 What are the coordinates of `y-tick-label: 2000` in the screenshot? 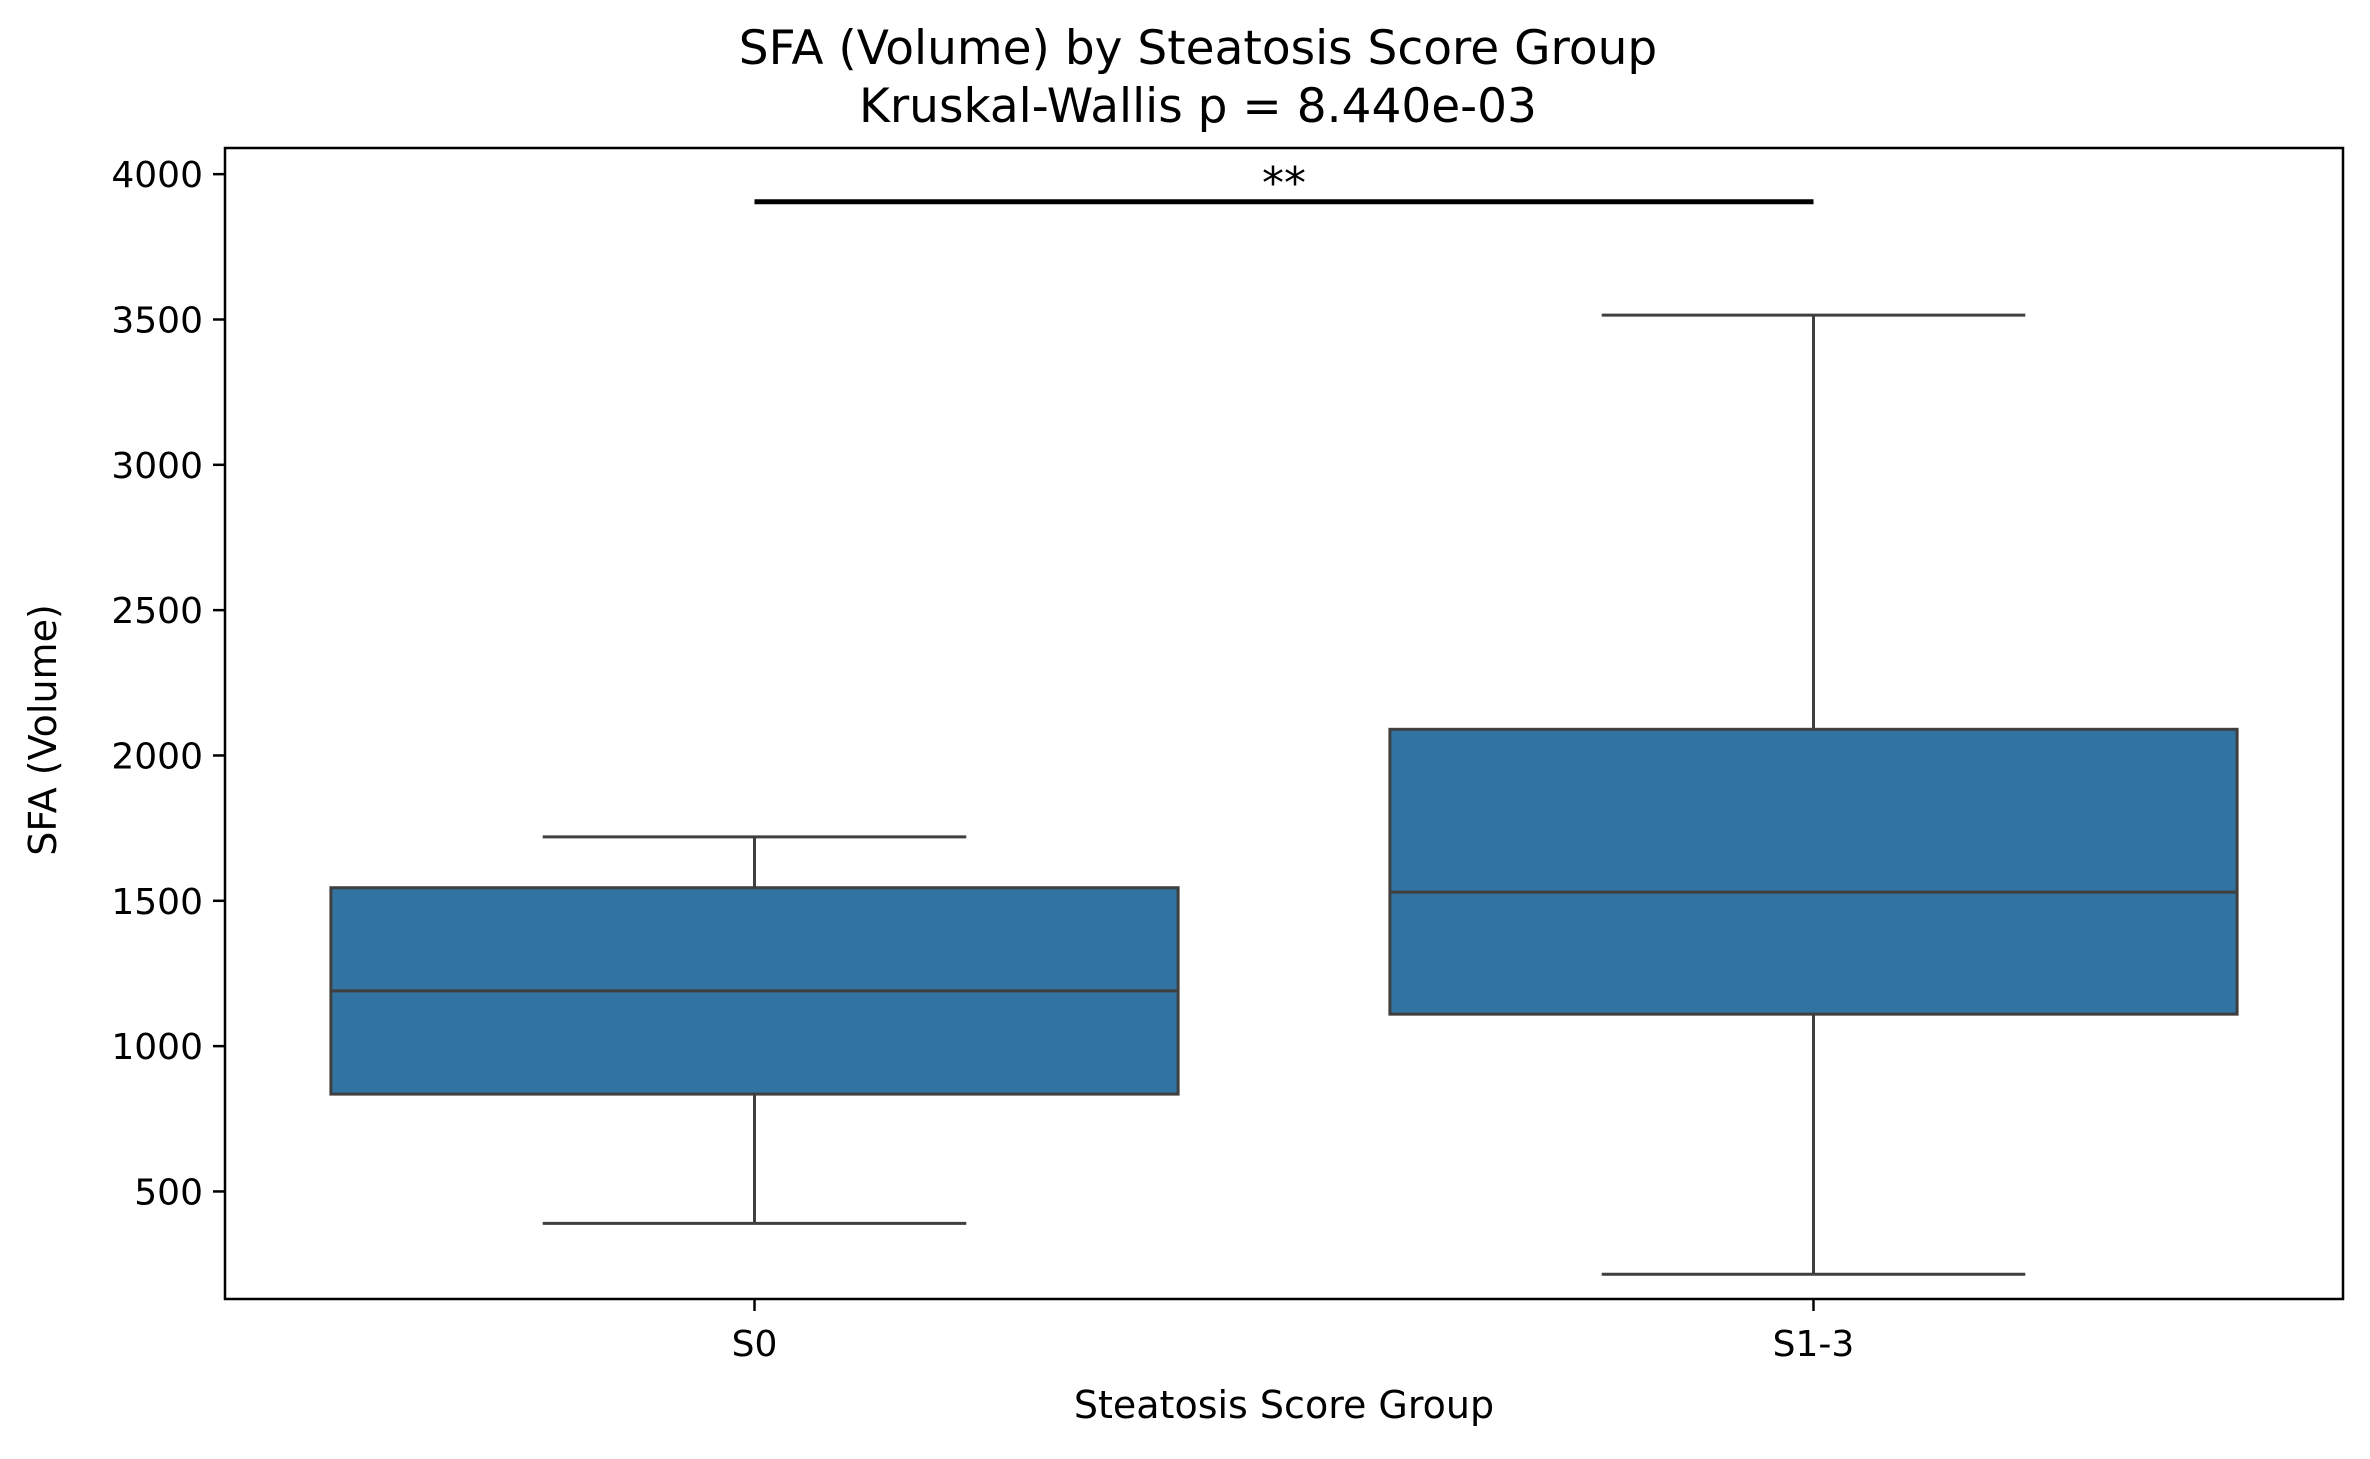 It's located at (157, 756).